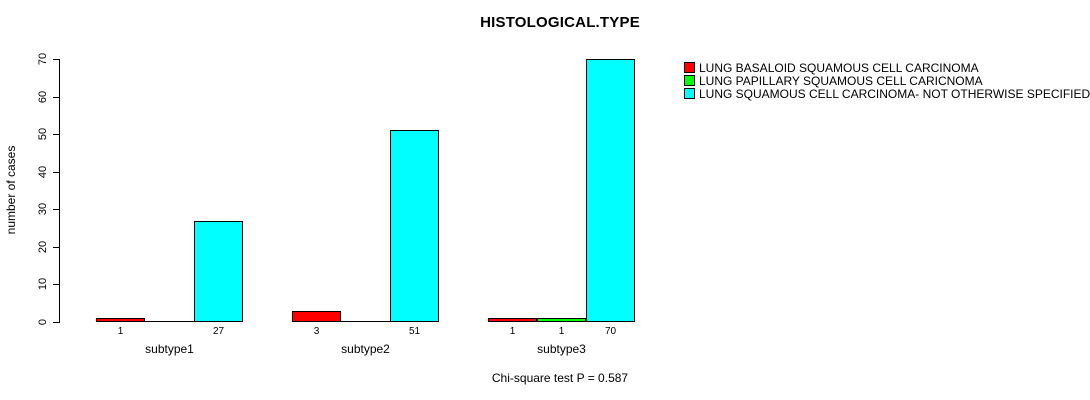 Image resolution: width=1090 pixels, height=400 pixels. Describe the element at coordinates (560, 378) in the screenshot. I see `chi-square-caption: Chi-square test P = 0.587` at that location.